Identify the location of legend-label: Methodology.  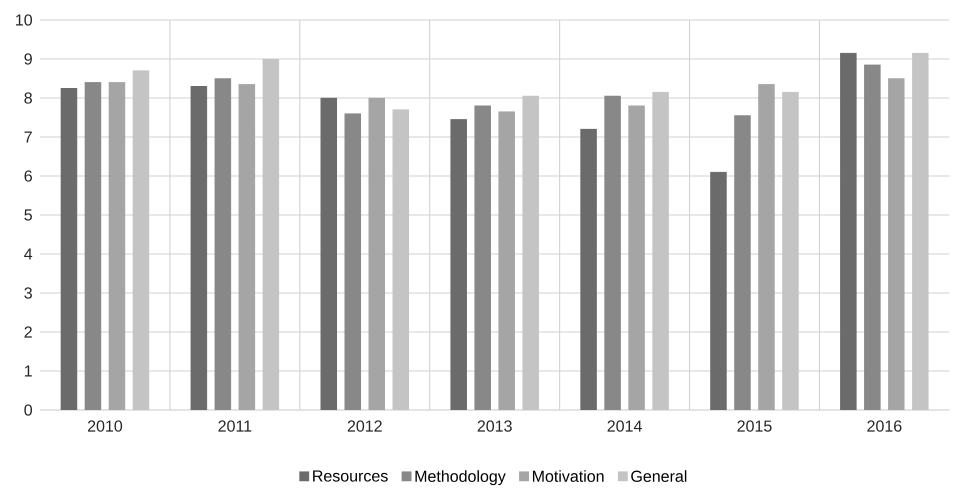
(460, 478).